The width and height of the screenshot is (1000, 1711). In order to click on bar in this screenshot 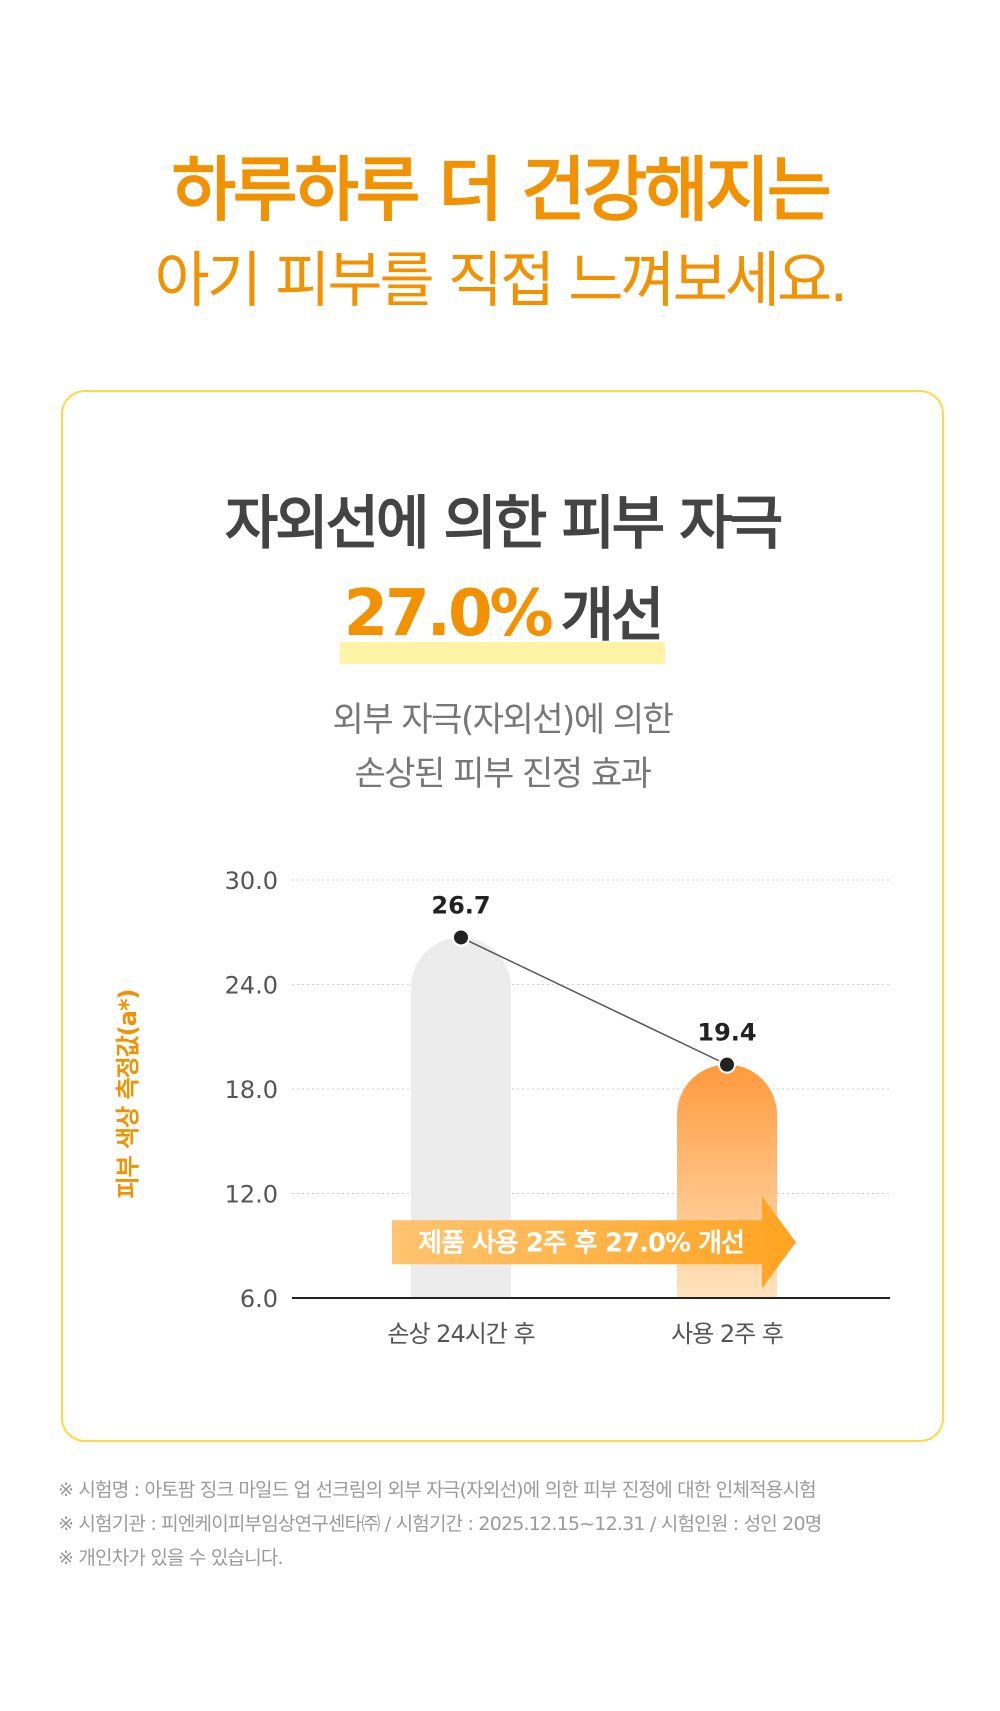, I will do `click(461, 1117)`.